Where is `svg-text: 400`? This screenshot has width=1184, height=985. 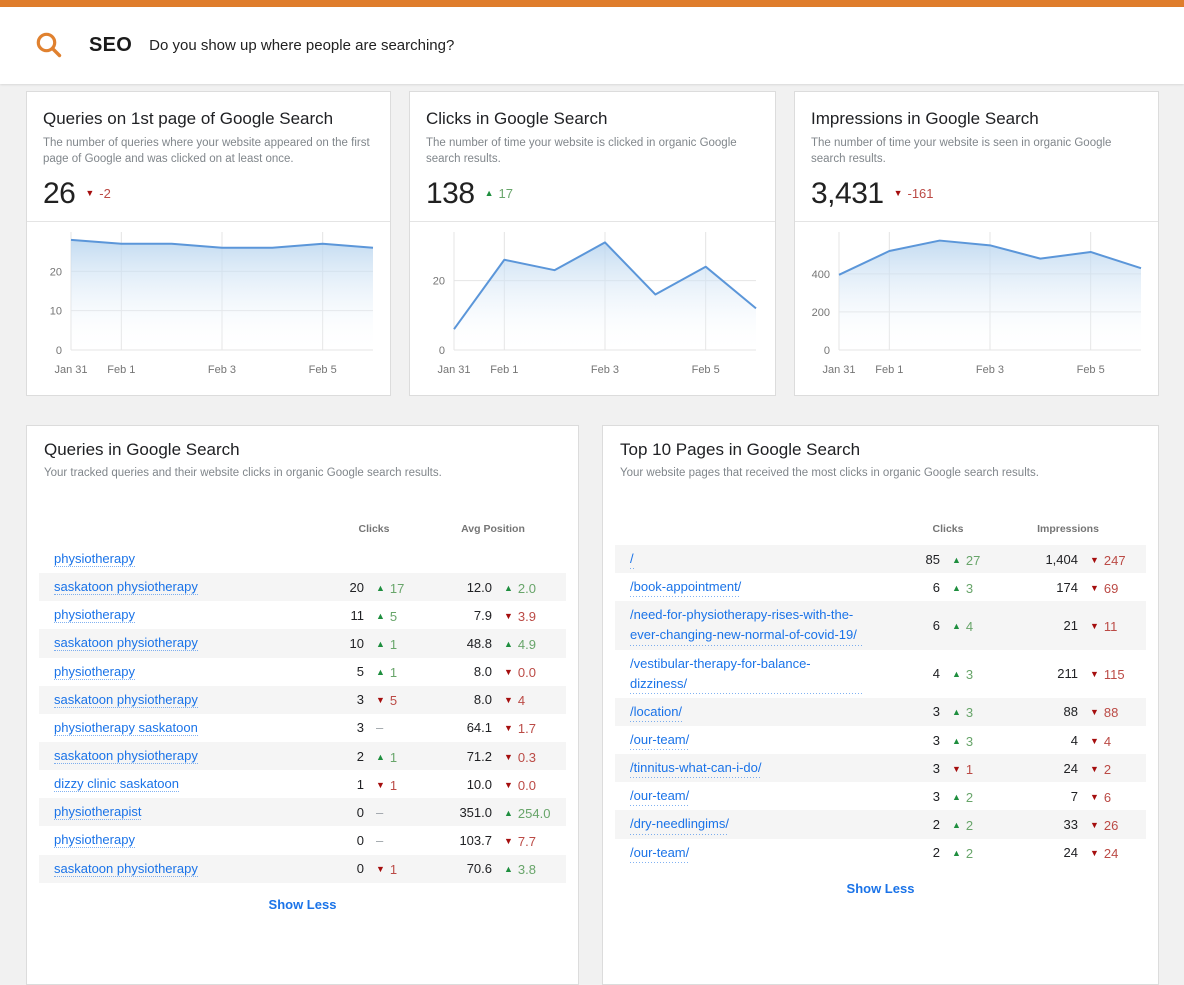
svg-text: 400 is located at coordinates (821, 275).